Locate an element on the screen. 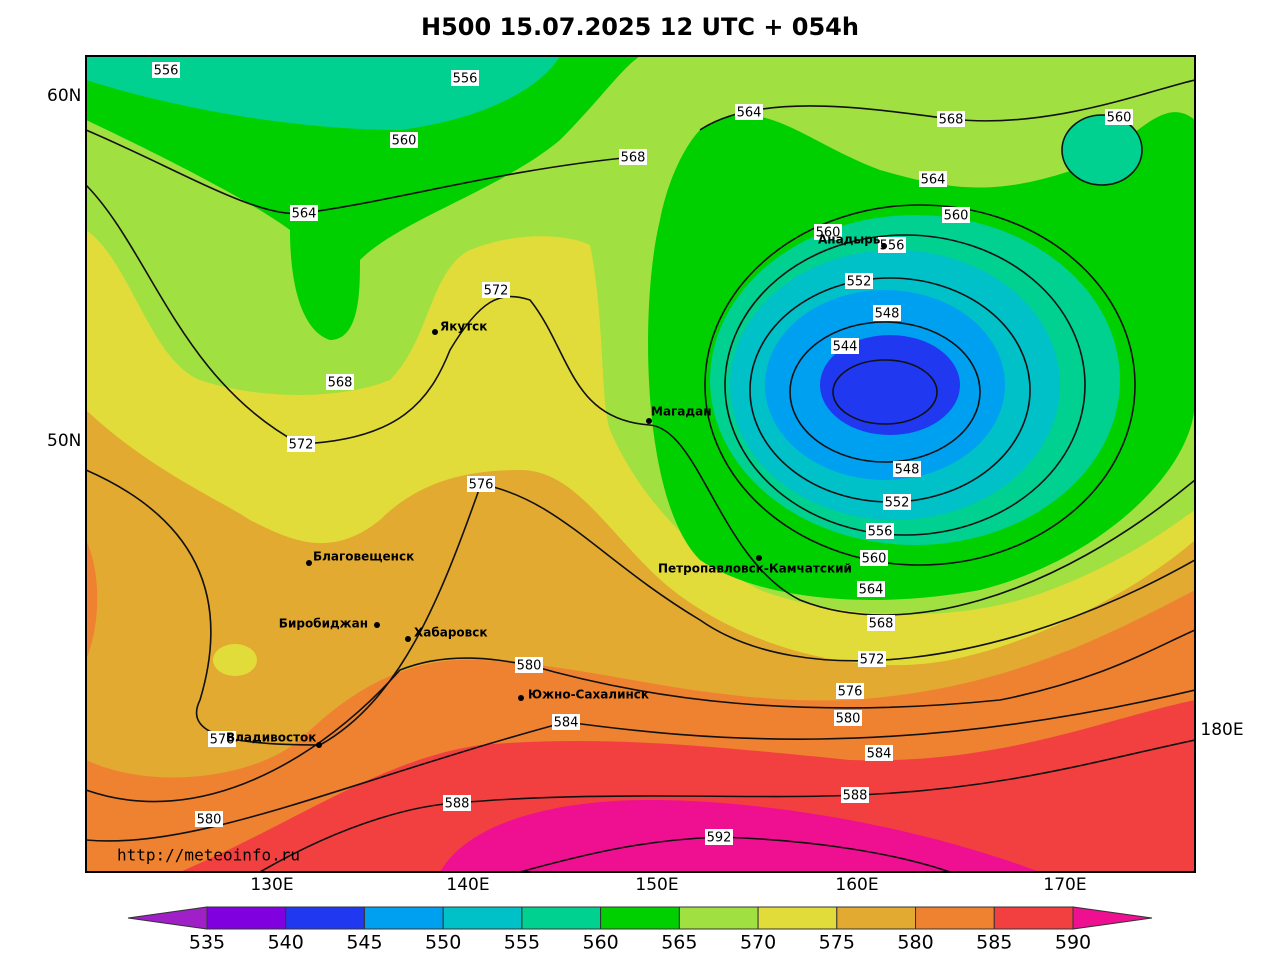 The image size is (1281, 967). contour-label: 548 is located at coordinates (907, 470).